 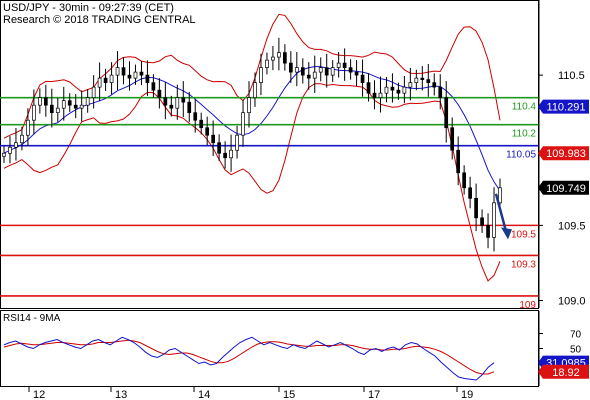 What do you see at coordinates (374, 394) in the screenshot?
I see `time-label: 17` at bounding box center [374, 394].